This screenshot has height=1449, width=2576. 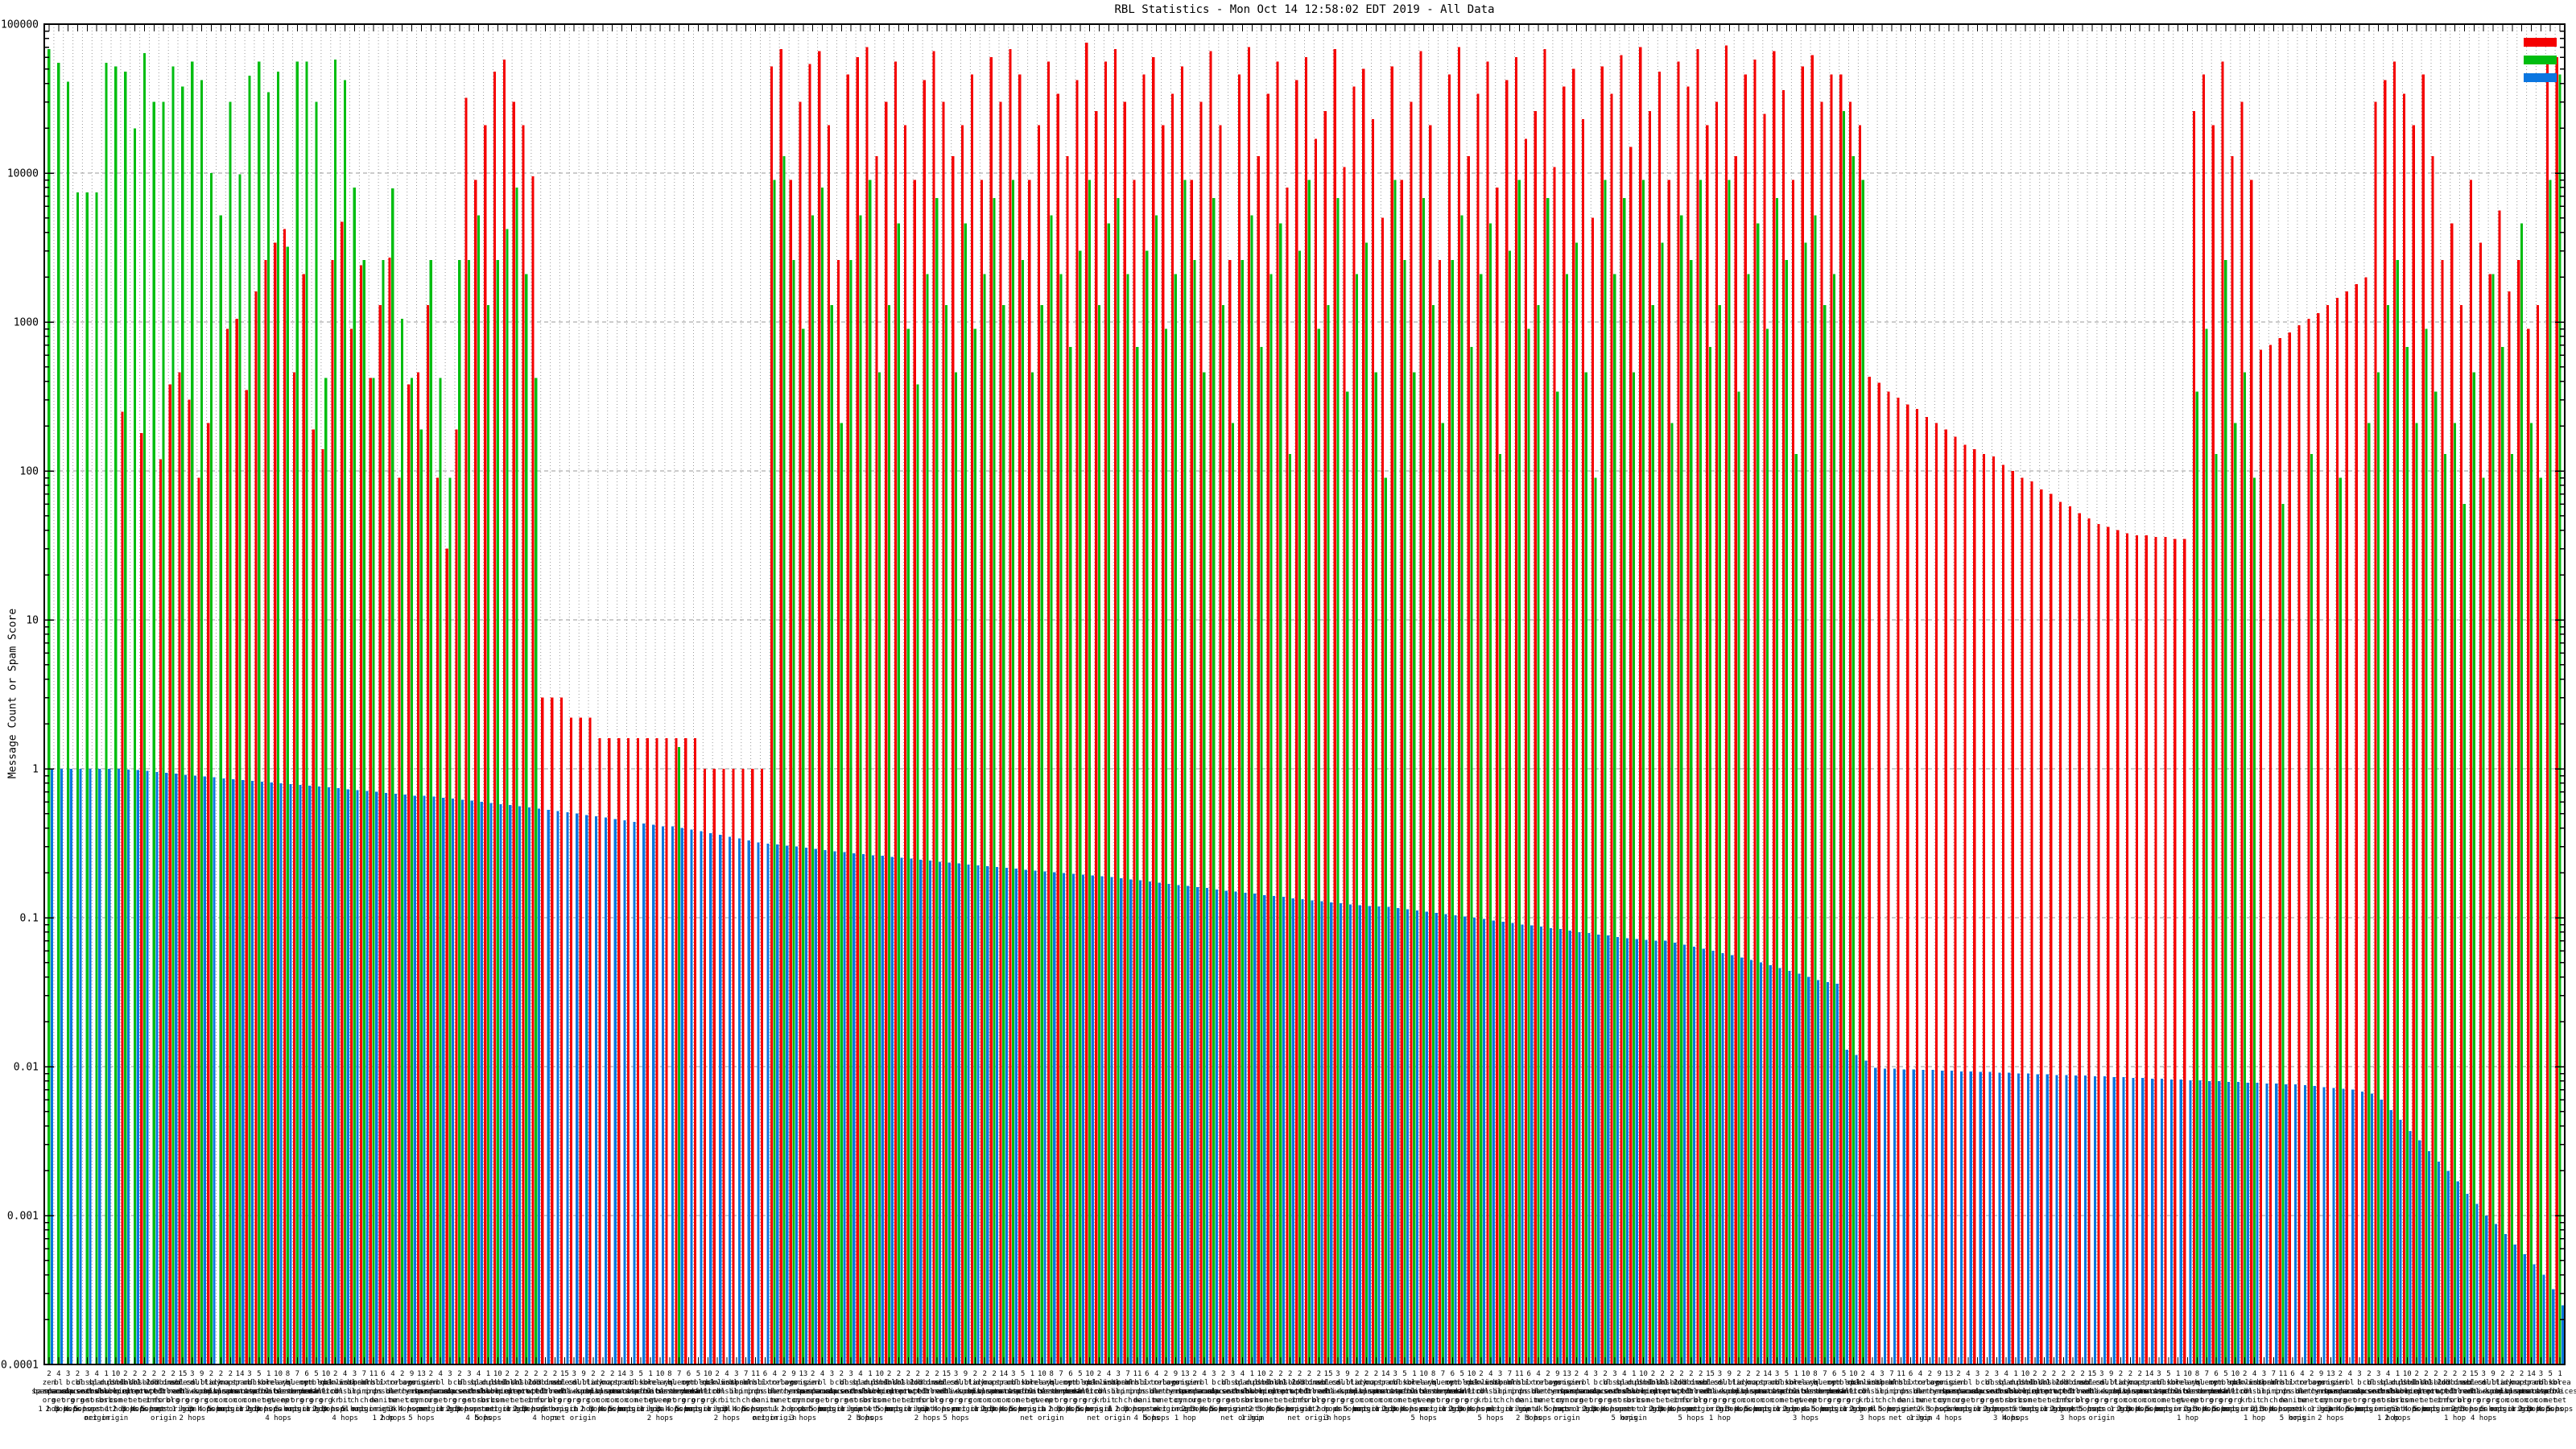 I want to click on legend-swatch-not-spam-icon, so click(x=2540, y=42).